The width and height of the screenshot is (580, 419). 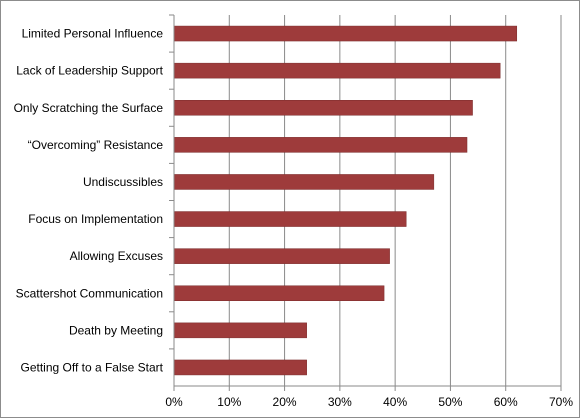 I want to click on category-label: Allowing Excuses, so click(x=116, y=256).